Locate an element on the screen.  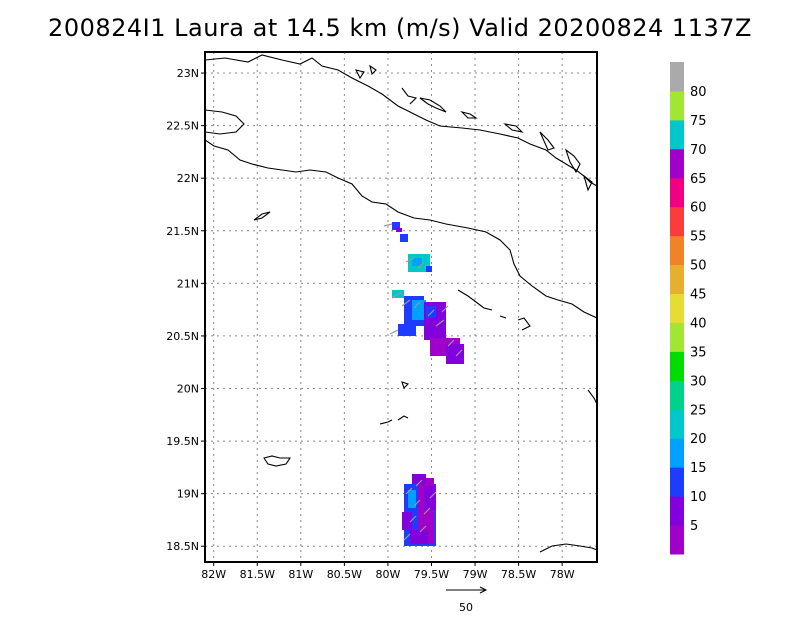
latitude-tick-labels: 23N 22.5N 22N 21.5N 21N 20.5N 20N 19.5N 19N 18.5N is located at coordinates (185, 310).